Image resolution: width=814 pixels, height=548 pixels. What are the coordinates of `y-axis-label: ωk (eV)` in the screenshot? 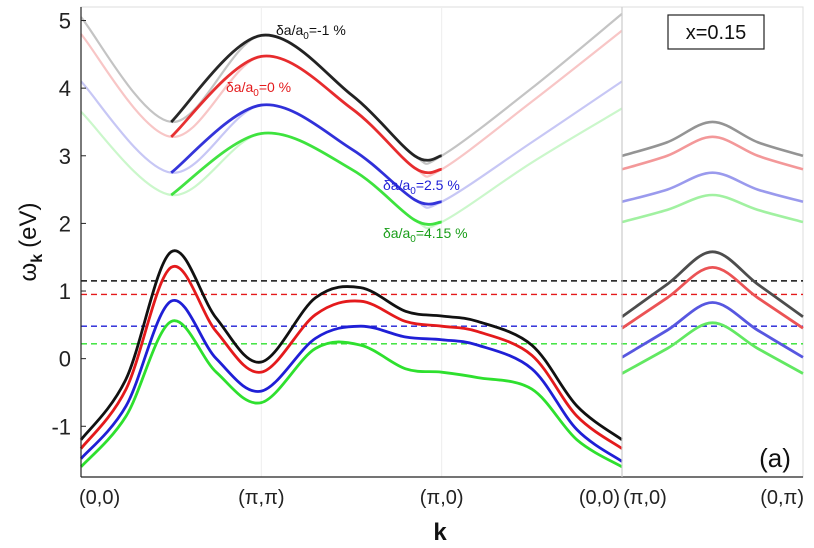 It's located at (30, 242).